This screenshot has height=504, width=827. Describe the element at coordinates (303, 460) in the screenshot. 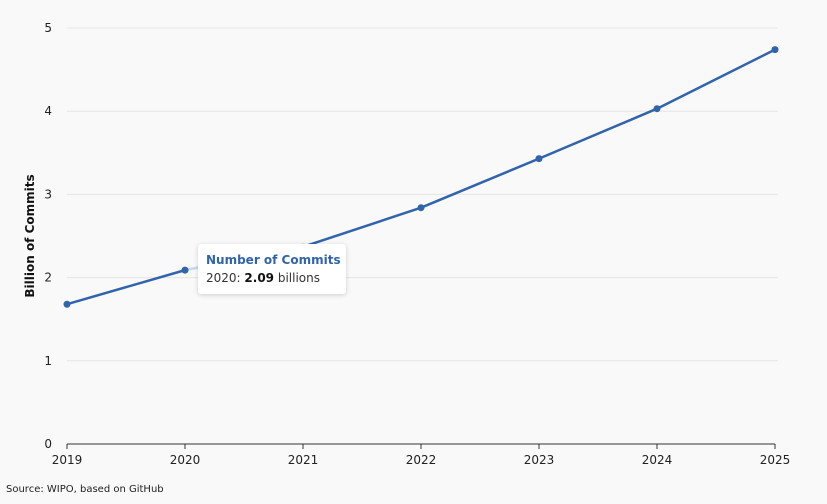

I see `x-tick-label: 2021` at that location.